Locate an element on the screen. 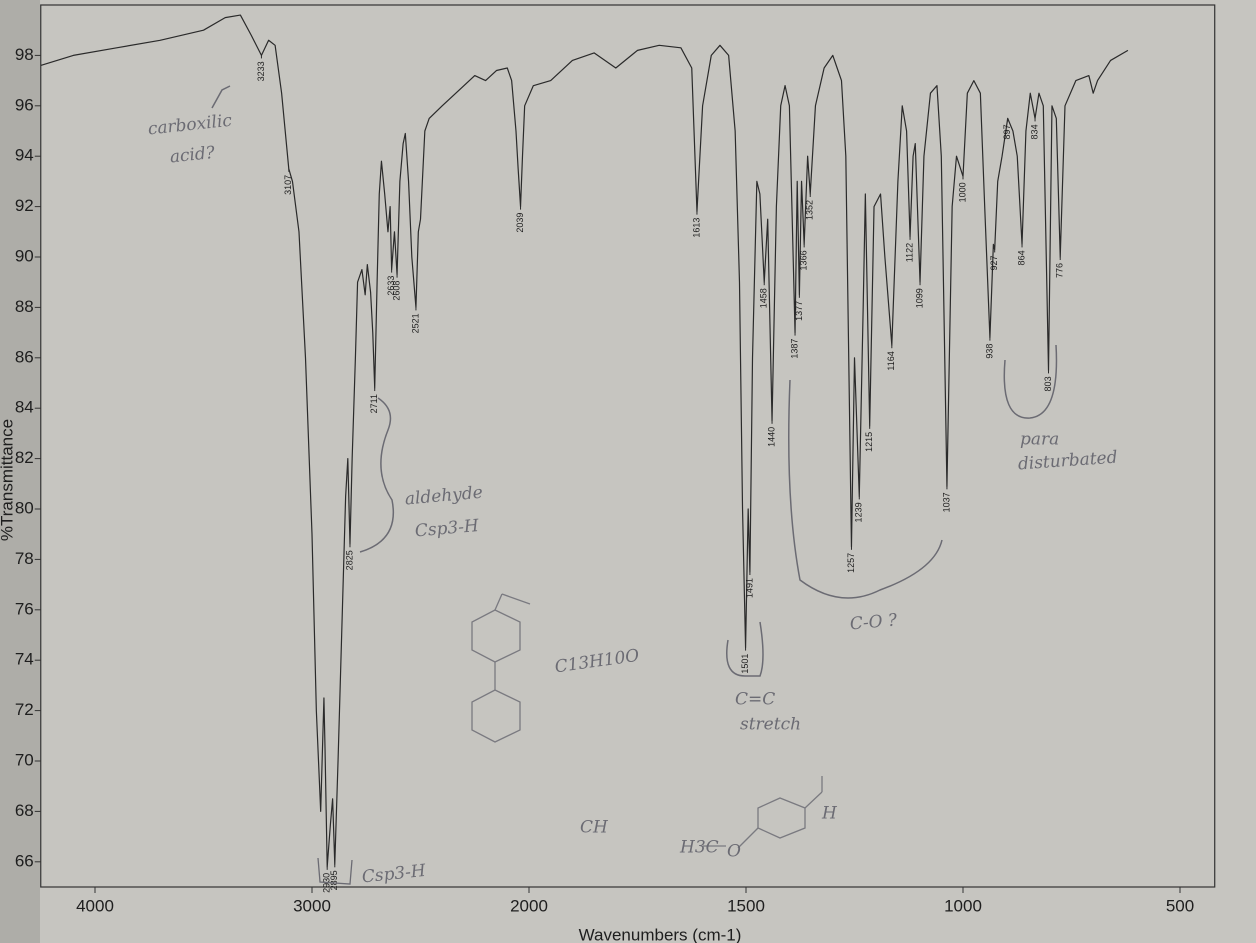 The height and width of the screenshot is (943, 1256). peak-label: 803 is located at coordinates (1048, 383).